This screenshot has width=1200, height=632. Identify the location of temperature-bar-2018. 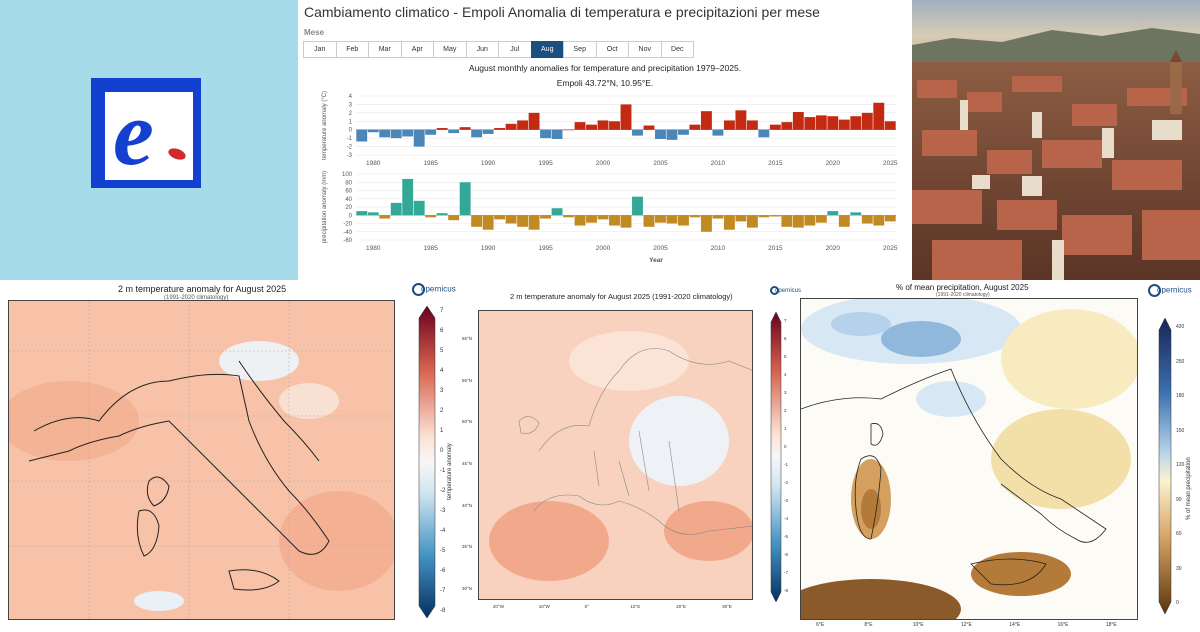
(810, 123).